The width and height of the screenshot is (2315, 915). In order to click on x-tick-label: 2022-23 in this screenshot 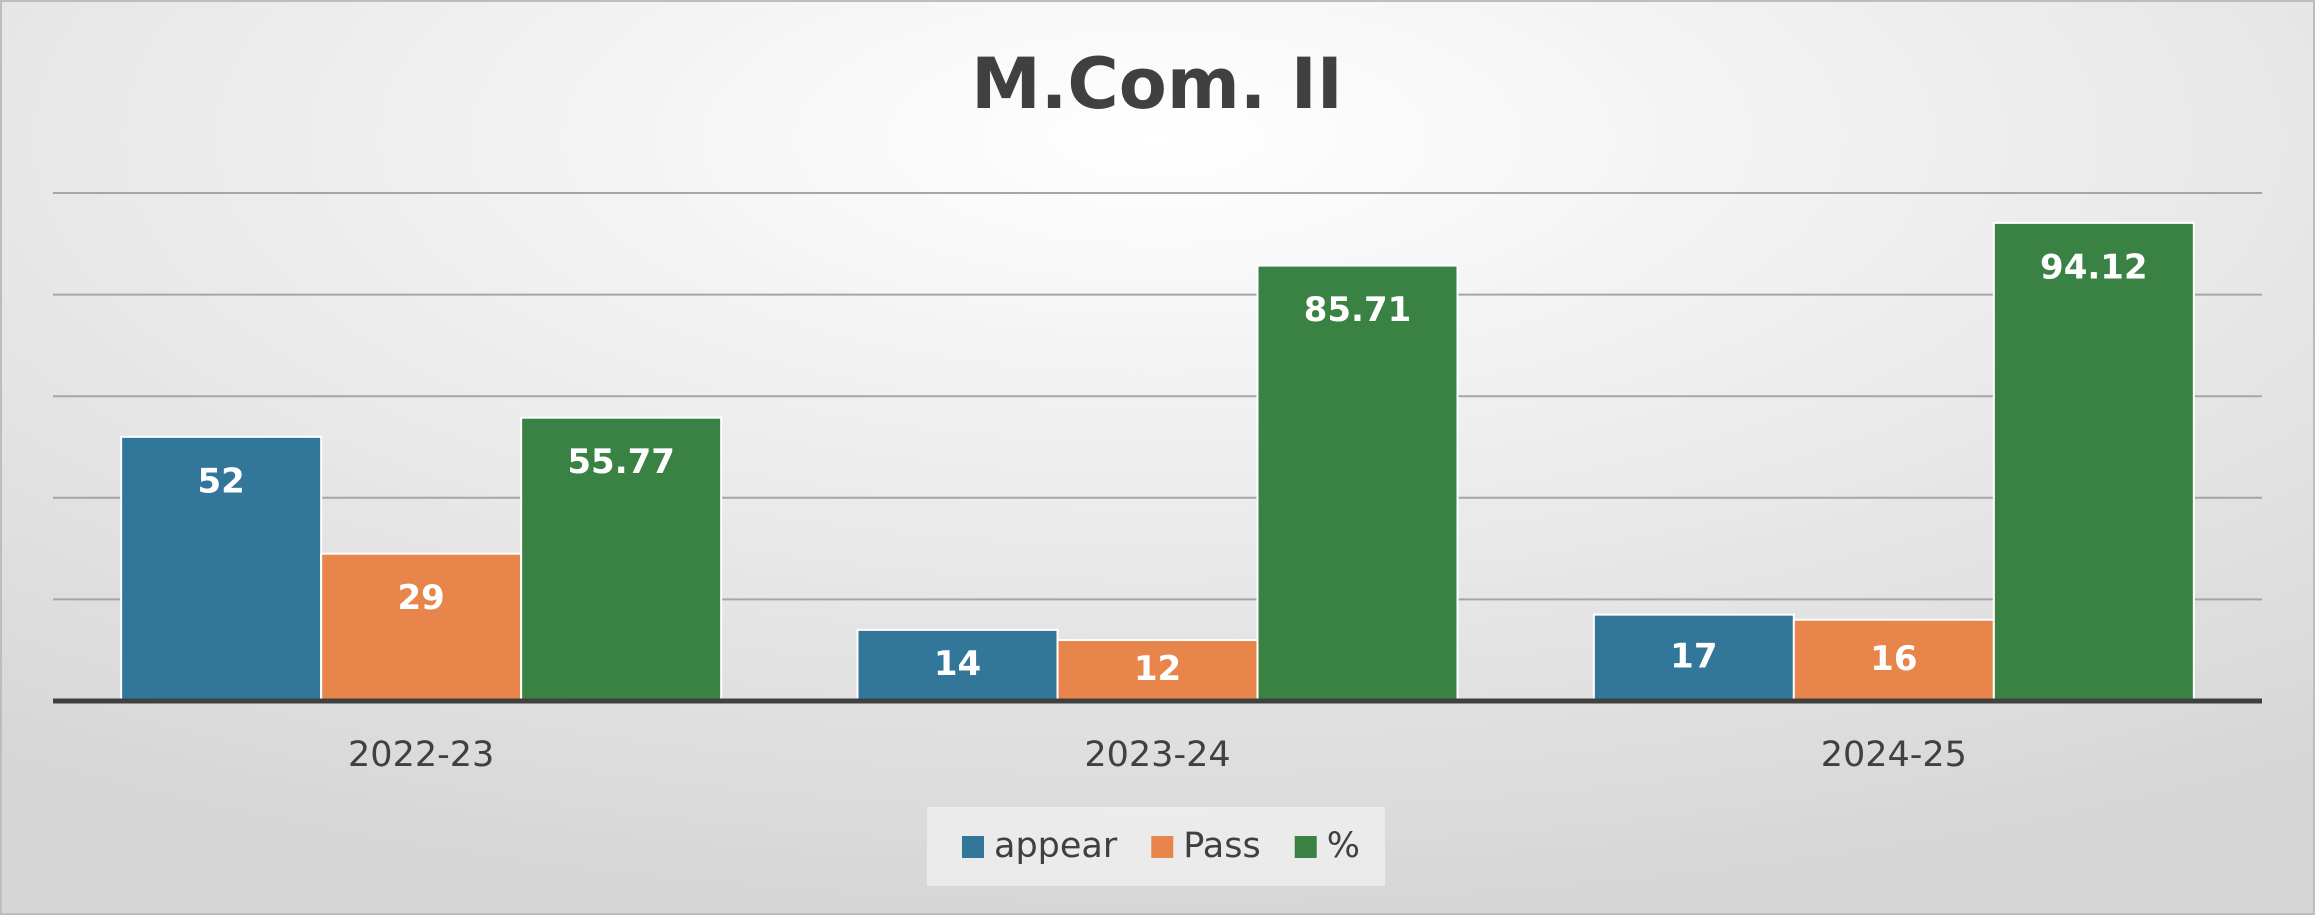, I will do `click(421, 755)`.